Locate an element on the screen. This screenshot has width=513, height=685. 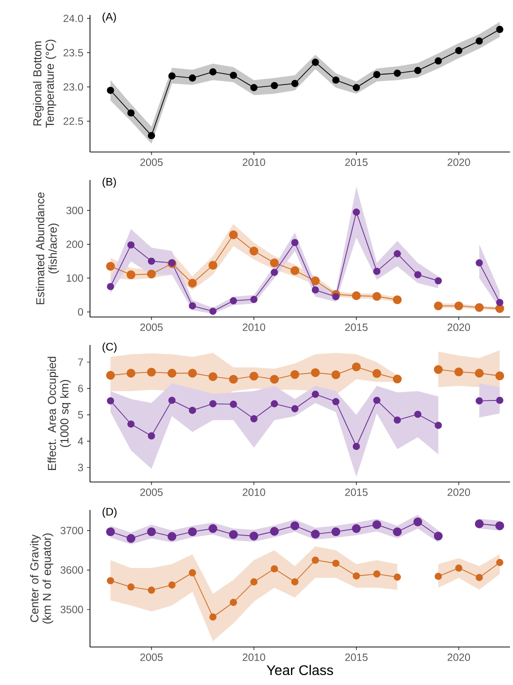
y-tick-label: 24.0 is located at coordinates (74, 18).